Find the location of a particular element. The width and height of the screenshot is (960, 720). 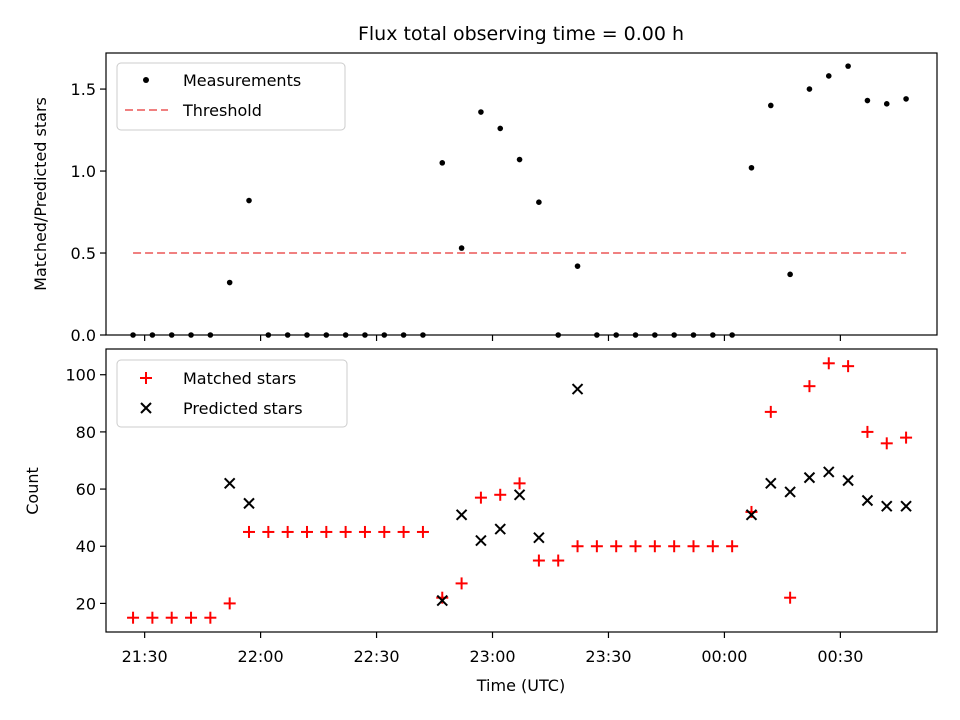

top-y-tick-label: 1.0 is located at coordinates (83, 171).